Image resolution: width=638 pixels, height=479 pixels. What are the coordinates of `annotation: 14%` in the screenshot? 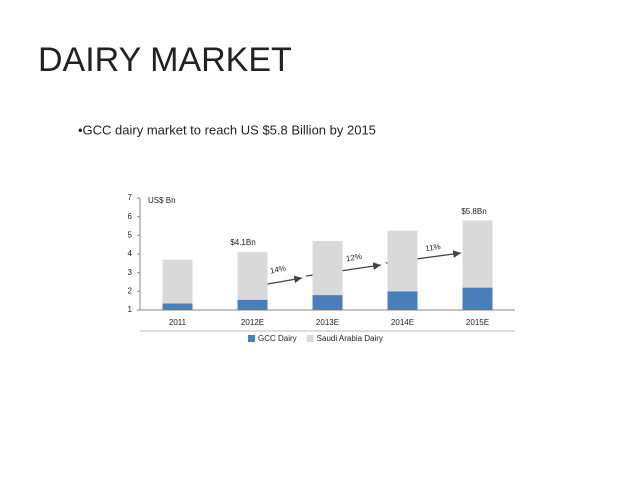 It's located at (278, 270).